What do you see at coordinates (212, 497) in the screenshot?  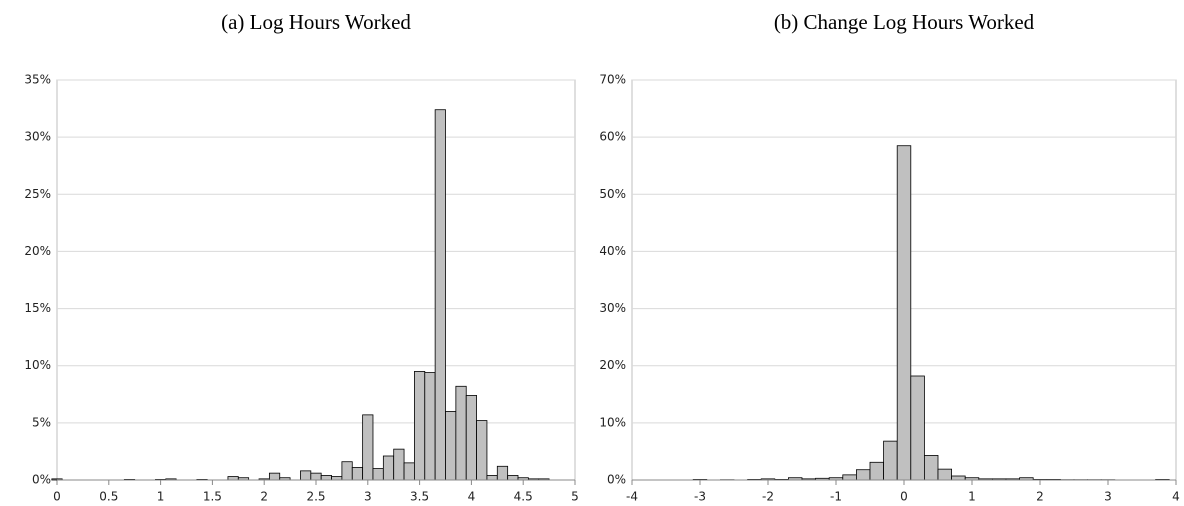 I see `x-tick-label: 1.5` at bounding box center [212, 497].